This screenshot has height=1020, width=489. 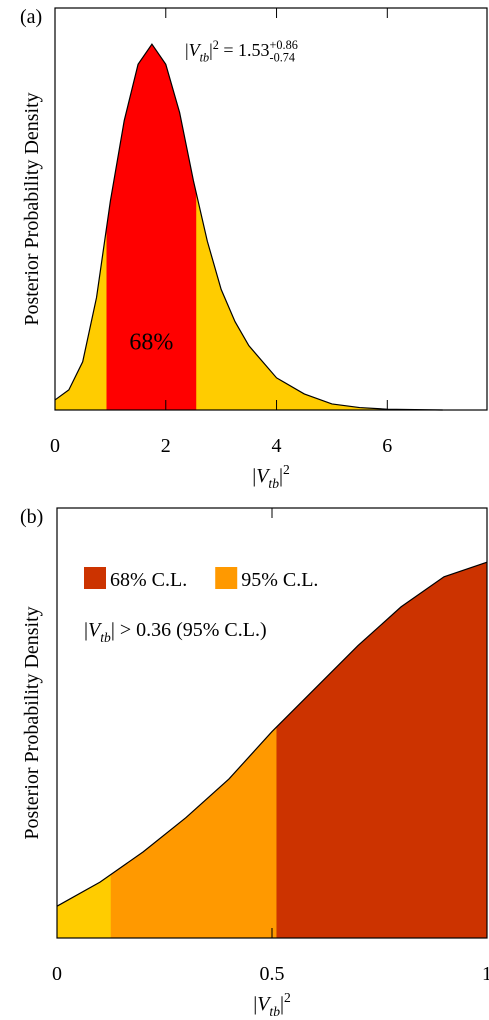 I want to click on annotation-part: 2, so click(x=216, y=45).